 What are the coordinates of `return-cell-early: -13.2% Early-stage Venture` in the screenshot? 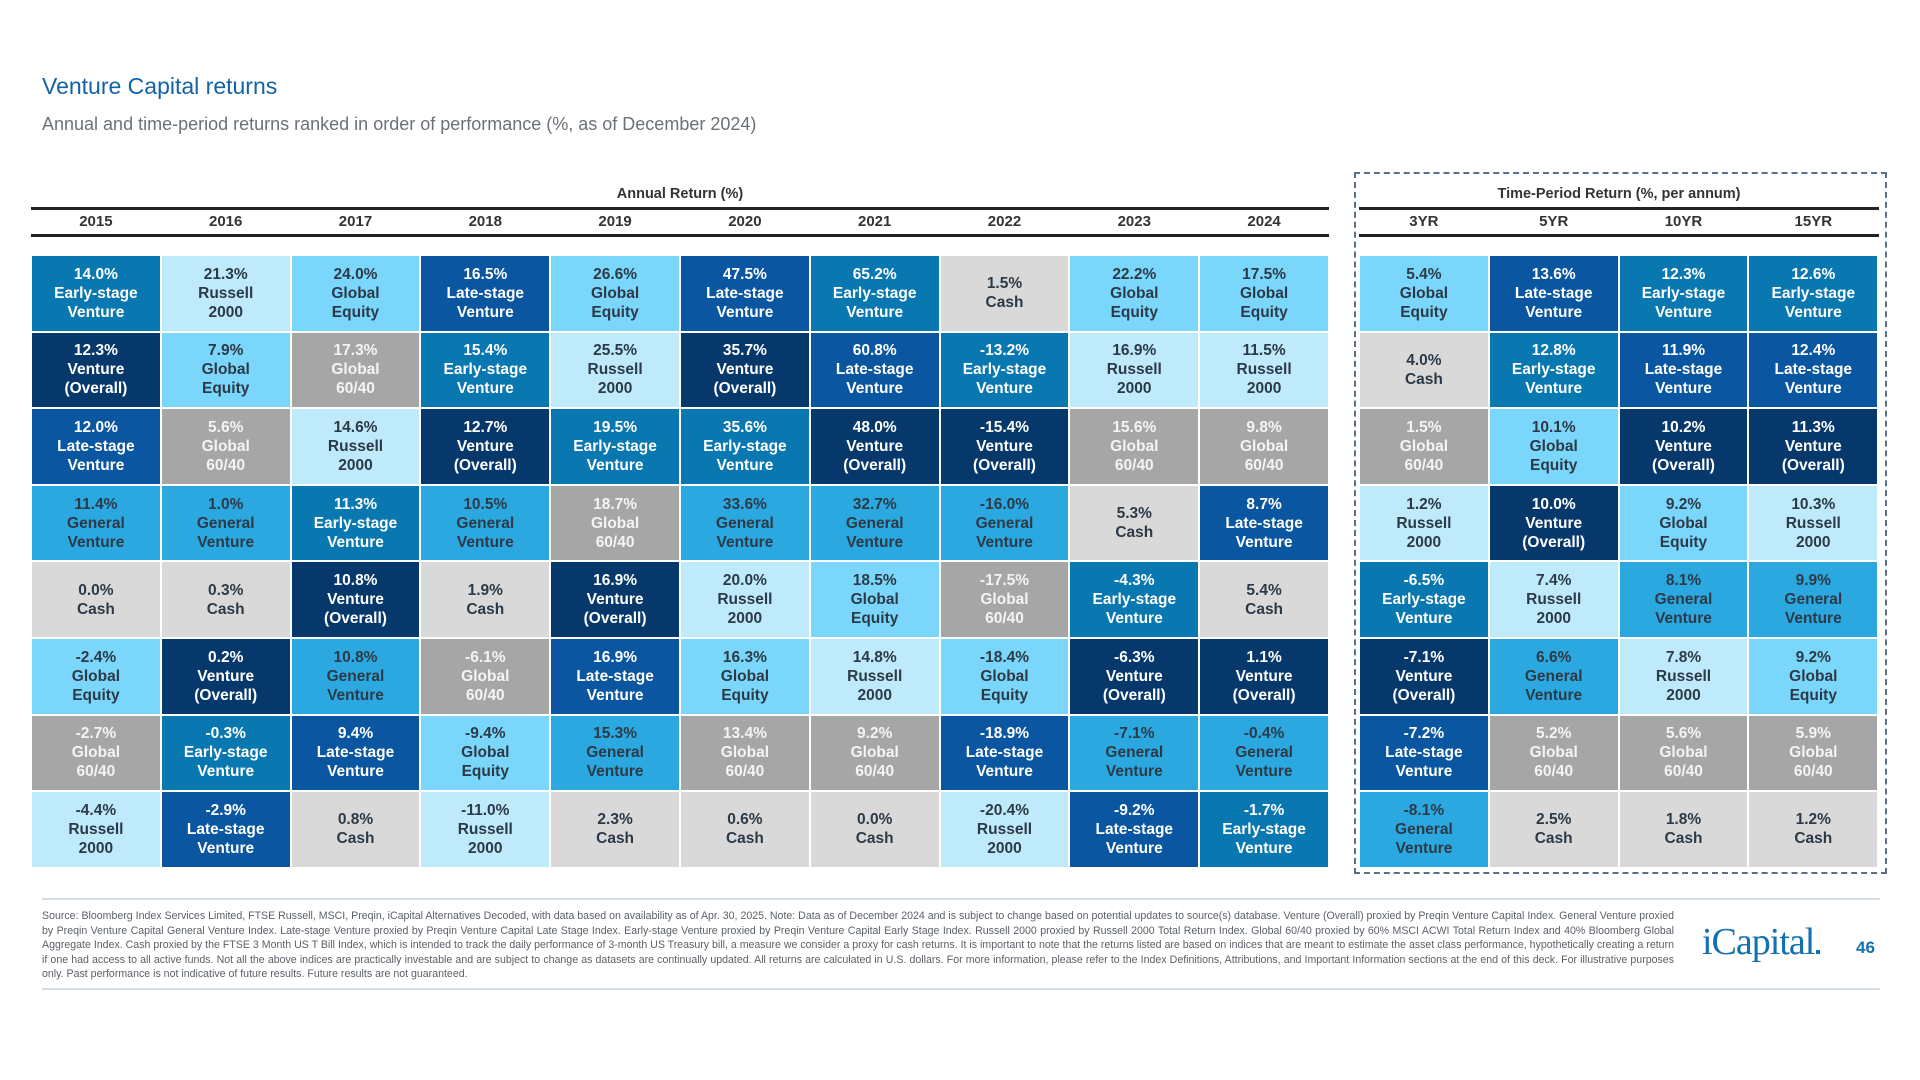 It's located at (1004, 370).